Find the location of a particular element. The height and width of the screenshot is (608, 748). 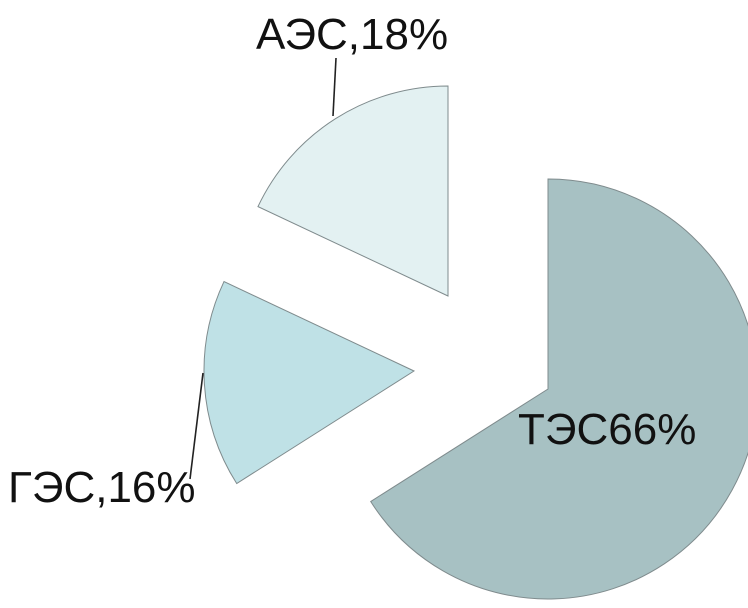

slice-label-tes: ТЭС66% is located at coordinates (607, 429).